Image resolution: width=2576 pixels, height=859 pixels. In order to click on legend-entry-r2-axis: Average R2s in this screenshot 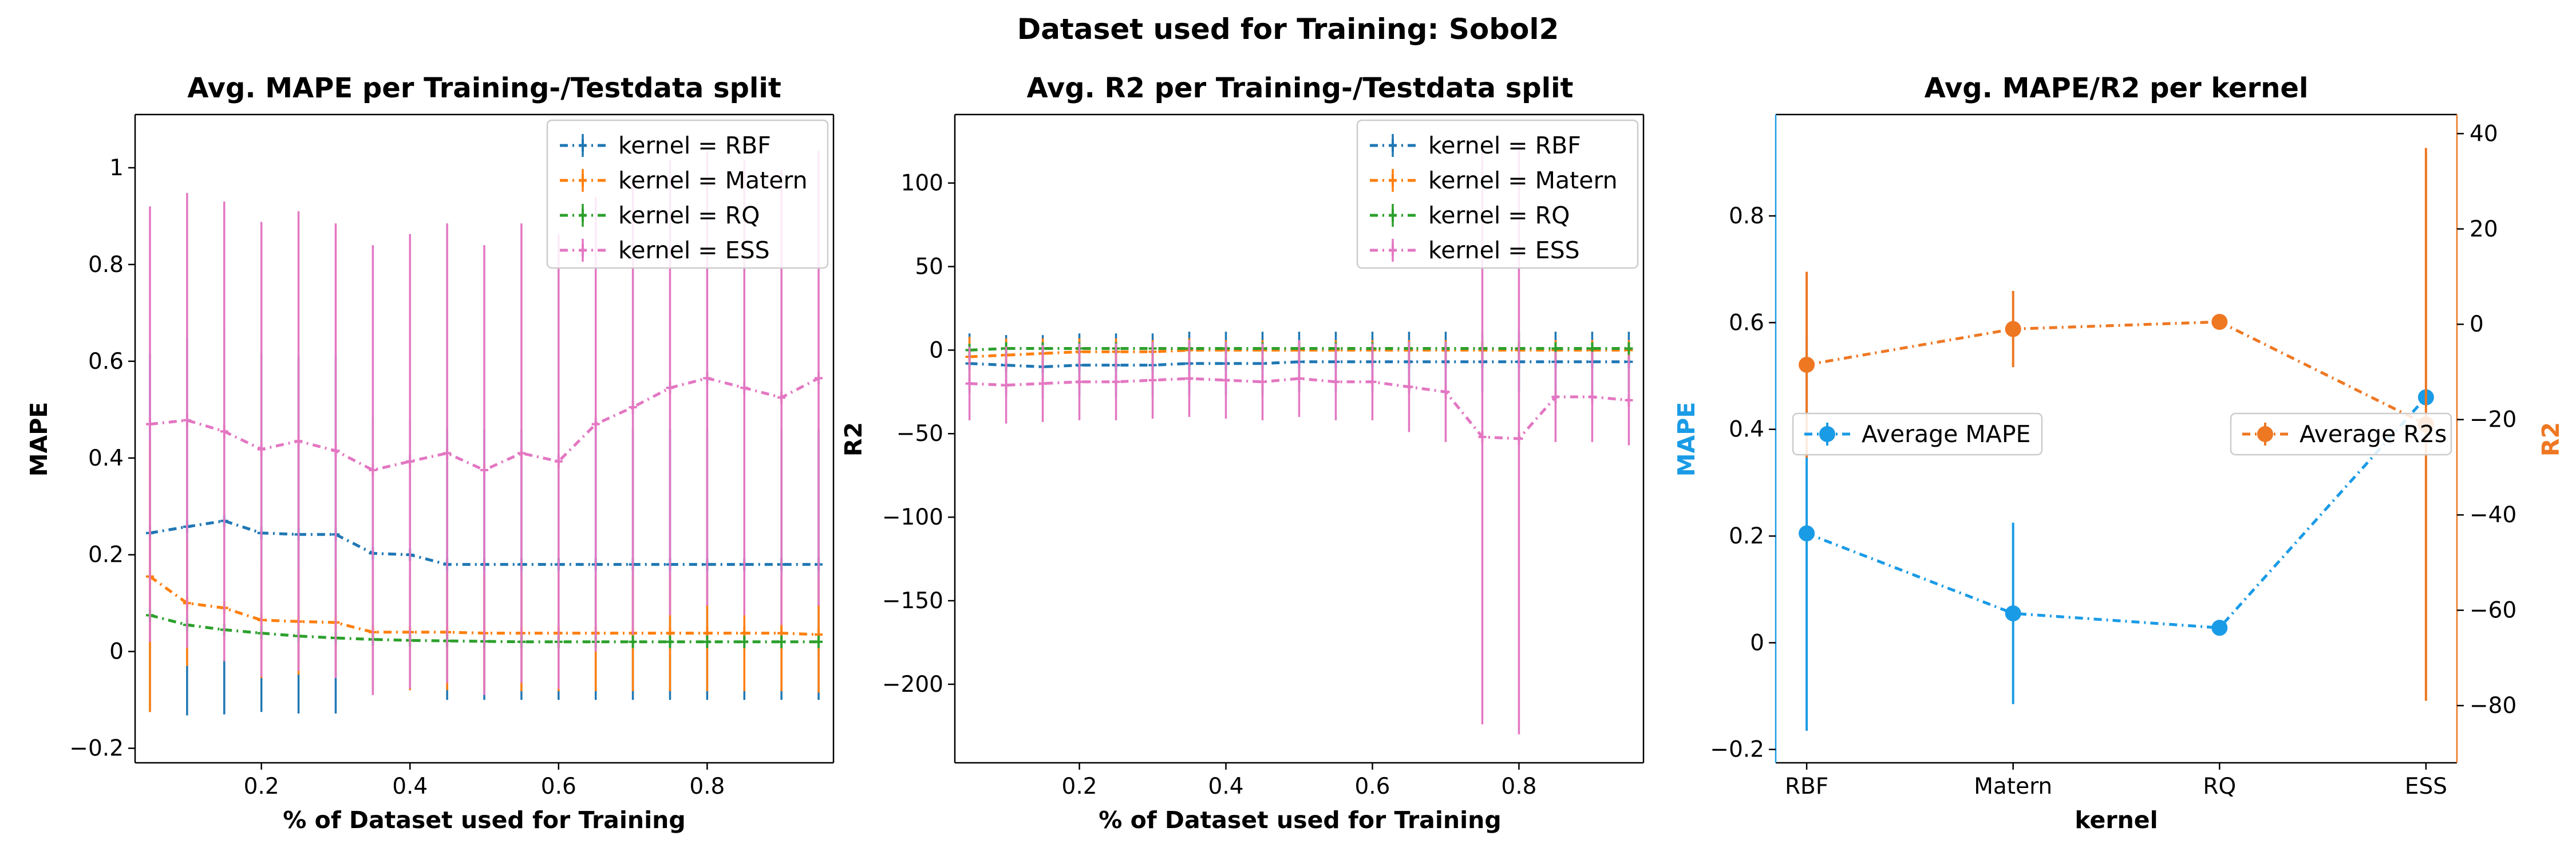, I will do `click(2373, 434)`.